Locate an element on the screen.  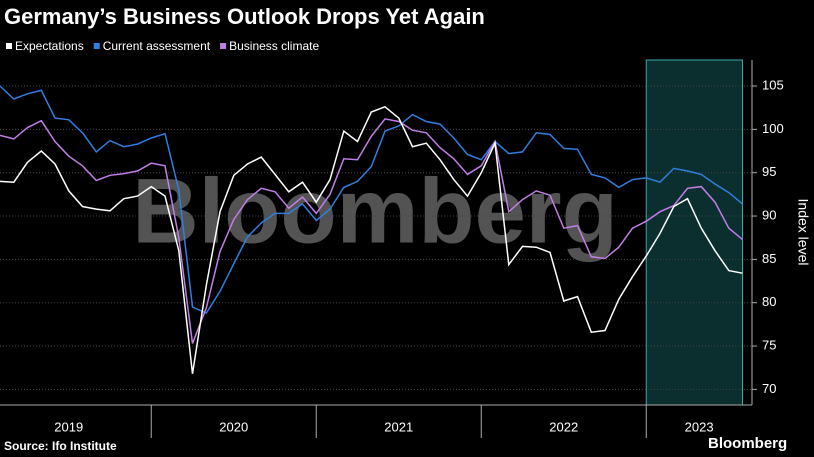
source: Source: Ifo Institute is located at coordinates (60, 446).